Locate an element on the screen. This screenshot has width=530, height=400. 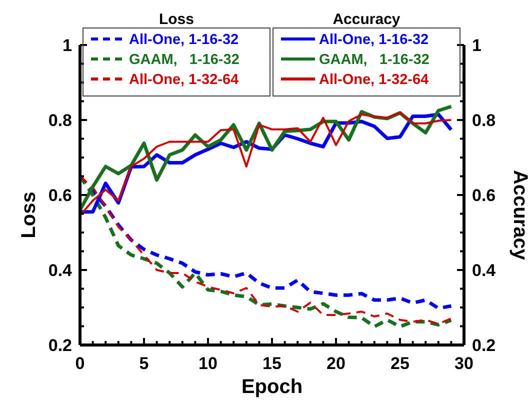
x-tick-label: 20 is located at coordinates (336, 363).